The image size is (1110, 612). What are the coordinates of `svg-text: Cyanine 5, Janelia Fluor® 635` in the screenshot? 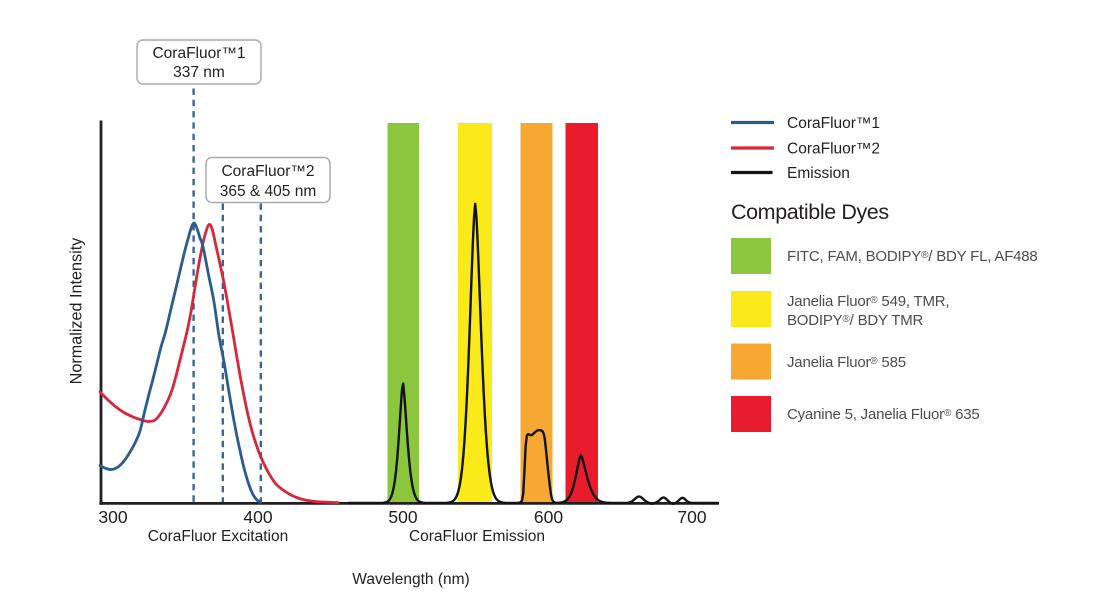 It's located at (883, 414).